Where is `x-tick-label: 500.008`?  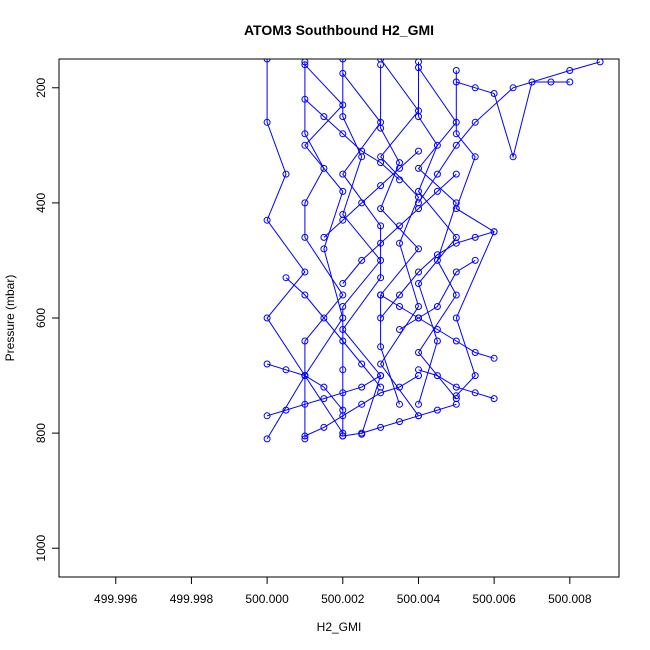 x-tick-label: 500.008 is located at coordinates (570, 599).